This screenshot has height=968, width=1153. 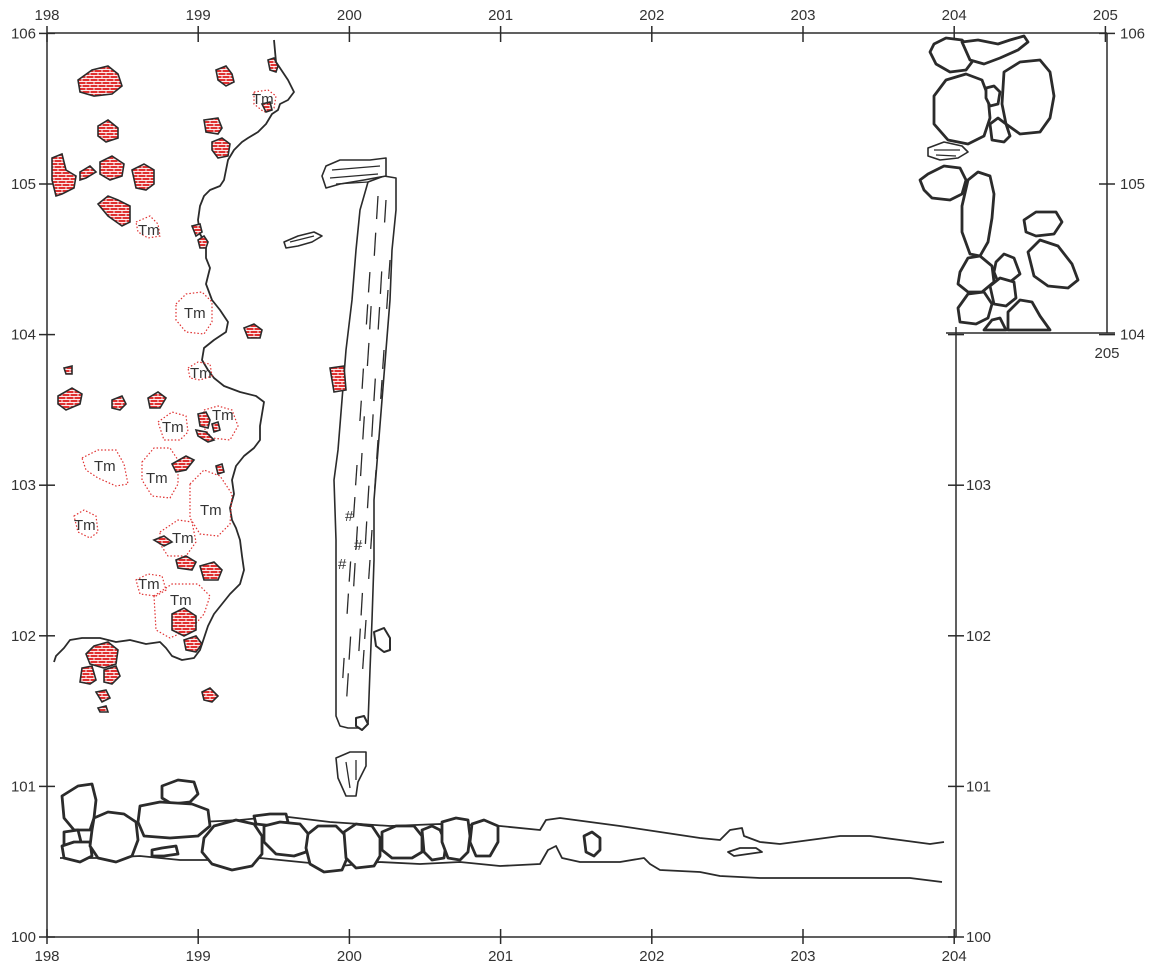 I want to click on x-tick-label-bottom: 203, so click(x=802, y=956).